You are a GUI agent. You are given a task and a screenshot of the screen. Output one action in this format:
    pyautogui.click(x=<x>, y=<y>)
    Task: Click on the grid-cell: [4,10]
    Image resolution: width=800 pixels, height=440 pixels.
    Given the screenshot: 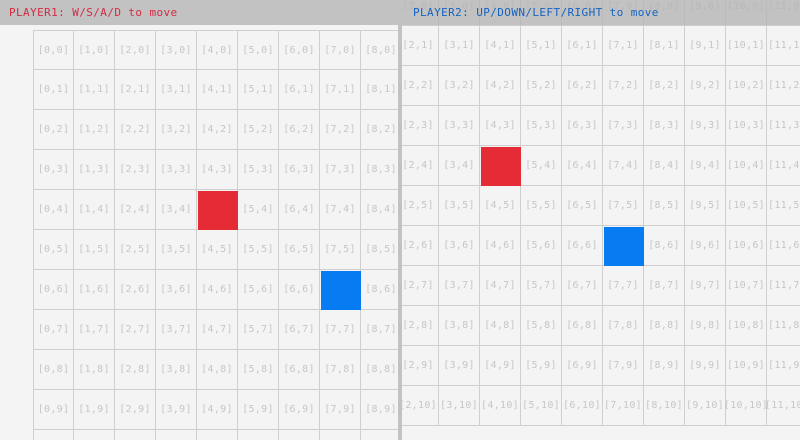 What is the action you would take?
    pyautogui.click(x=217, y=435)
    